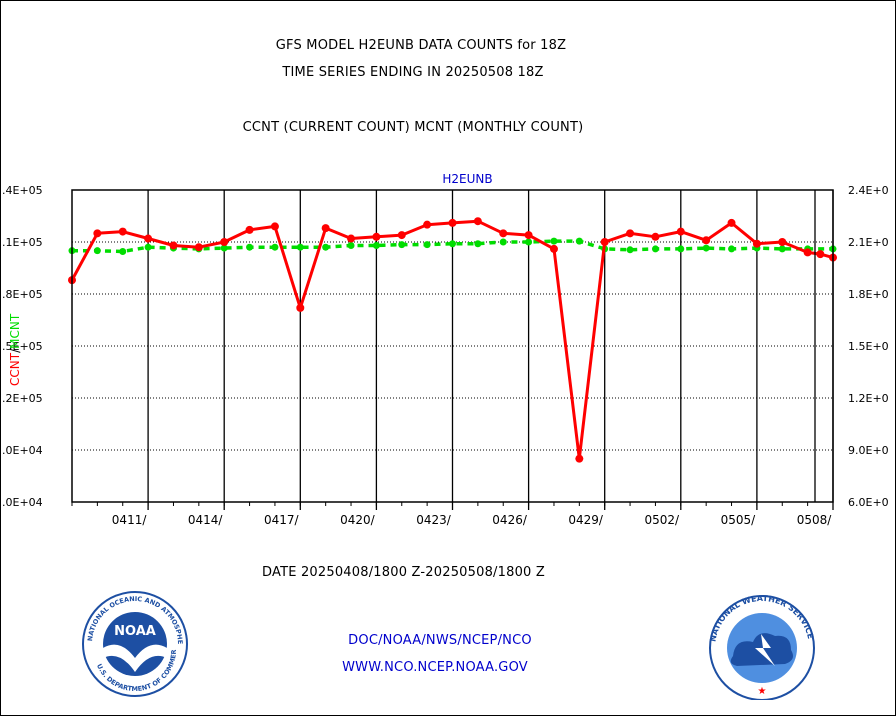  I want to click on left-tick-label: .1E+05, so click(22, 242).